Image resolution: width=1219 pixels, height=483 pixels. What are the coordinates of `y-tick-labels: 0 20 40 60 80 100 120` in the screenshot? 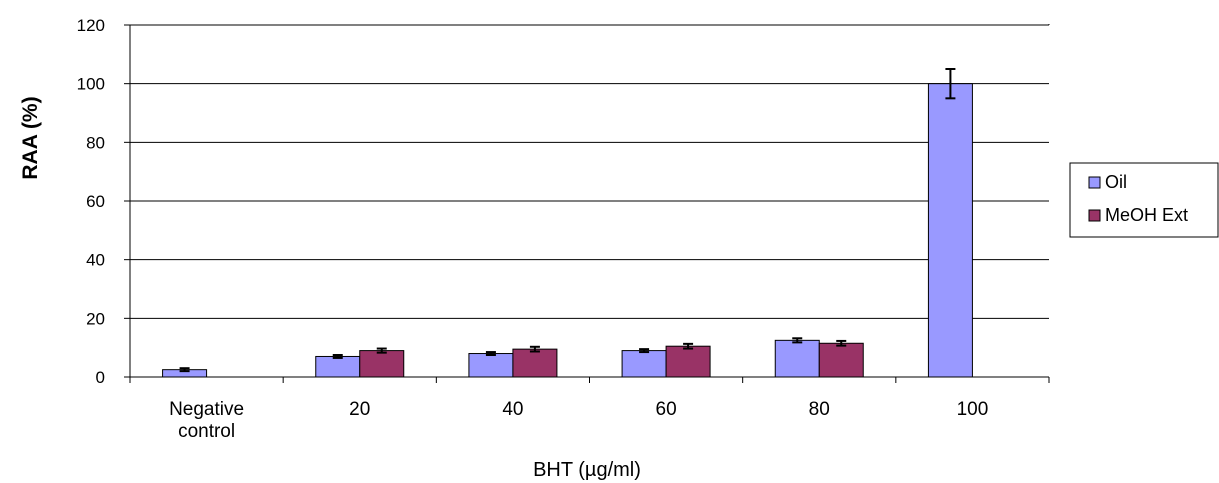 It's located at (91, 201).